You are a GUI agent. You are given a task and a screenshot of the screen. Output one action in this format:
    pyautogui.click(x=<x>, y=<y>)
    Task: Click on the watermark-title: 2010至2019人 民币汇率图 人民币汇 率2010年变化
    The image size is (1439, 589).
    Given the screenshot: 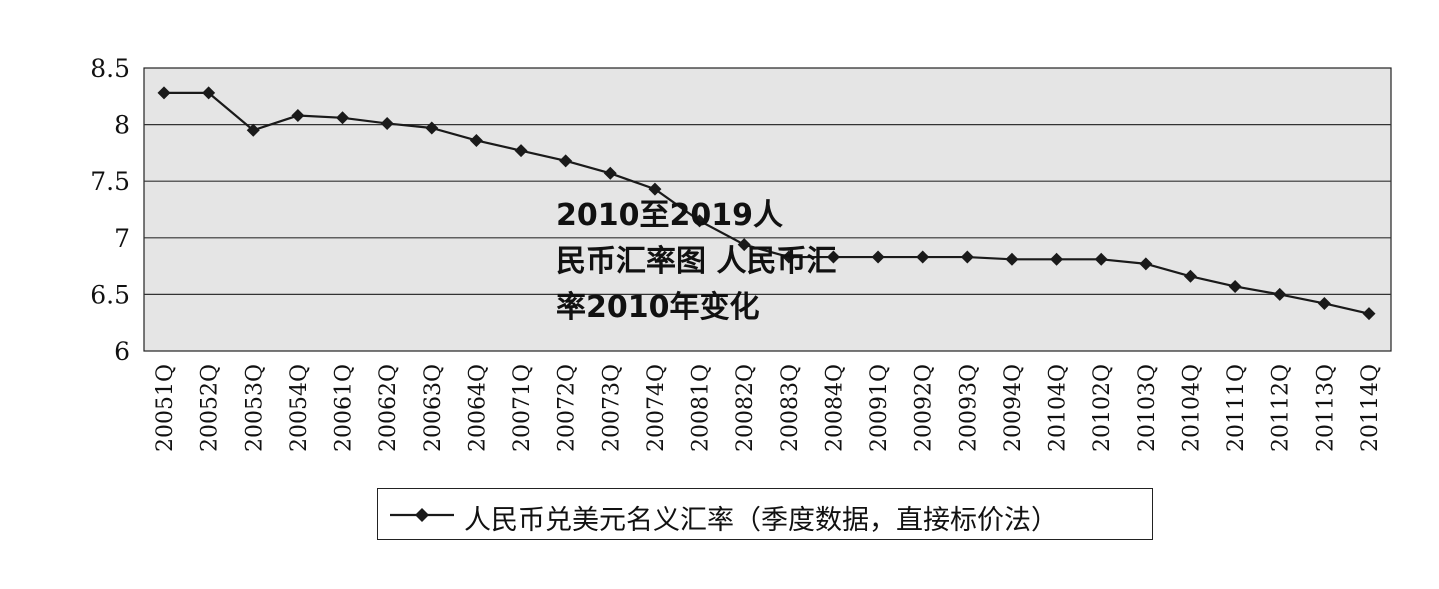 What is the action you would take?
    pyautogui.click(x=726, y=262)
    